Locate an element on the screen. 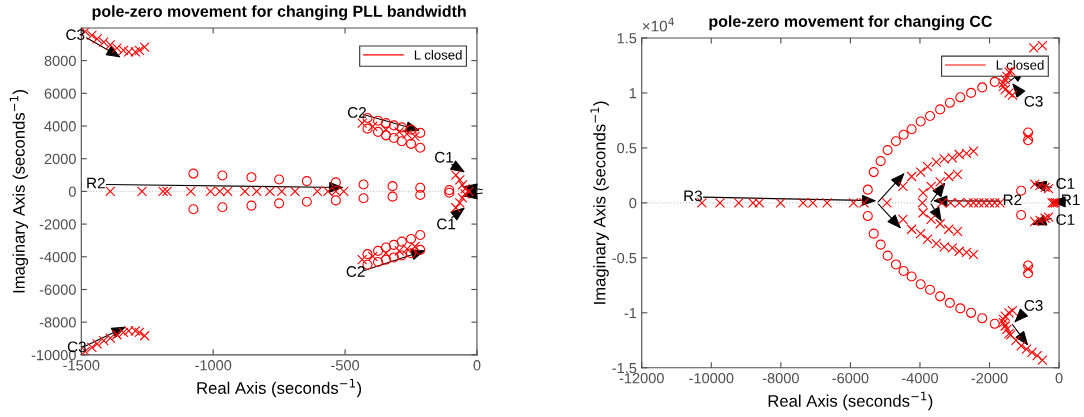 The width and height of the screenshot is (1084, 417). x-tick-label: -6000 is located at coordinates (850, 378).